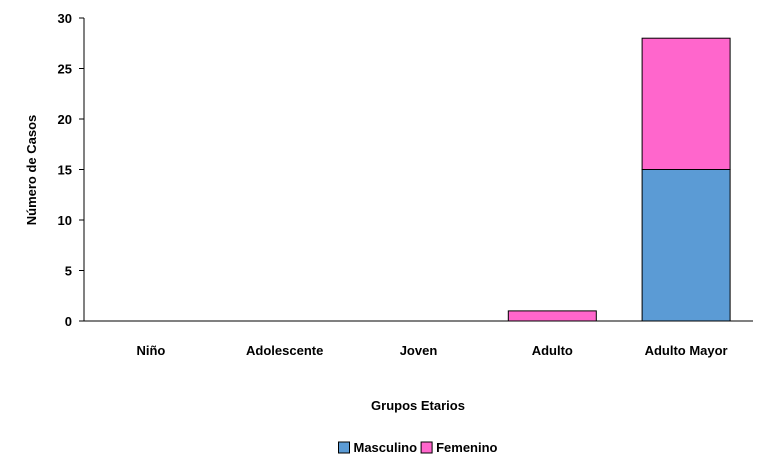 This screenshot has height=462, width=763. What do you see at coordinates (31, 170) in the screenshot?
I see `y-axis-title: Número de Casos` at bounding box center [31, 170].